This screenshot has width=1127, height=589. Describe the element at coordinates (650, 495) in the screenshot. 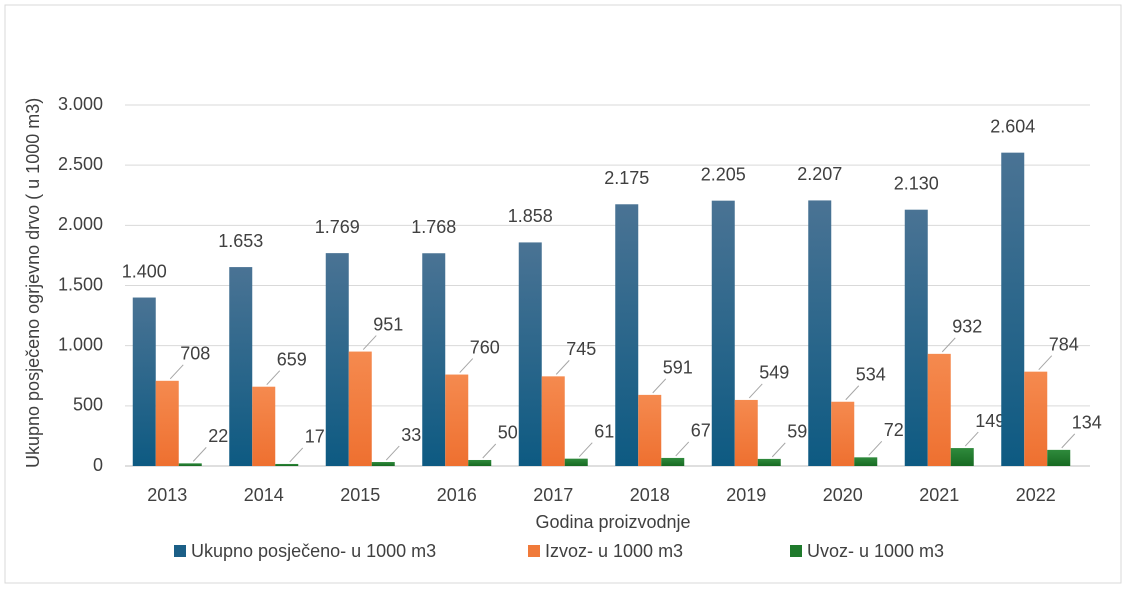

I see `x-tick-label: 2018` at that location.